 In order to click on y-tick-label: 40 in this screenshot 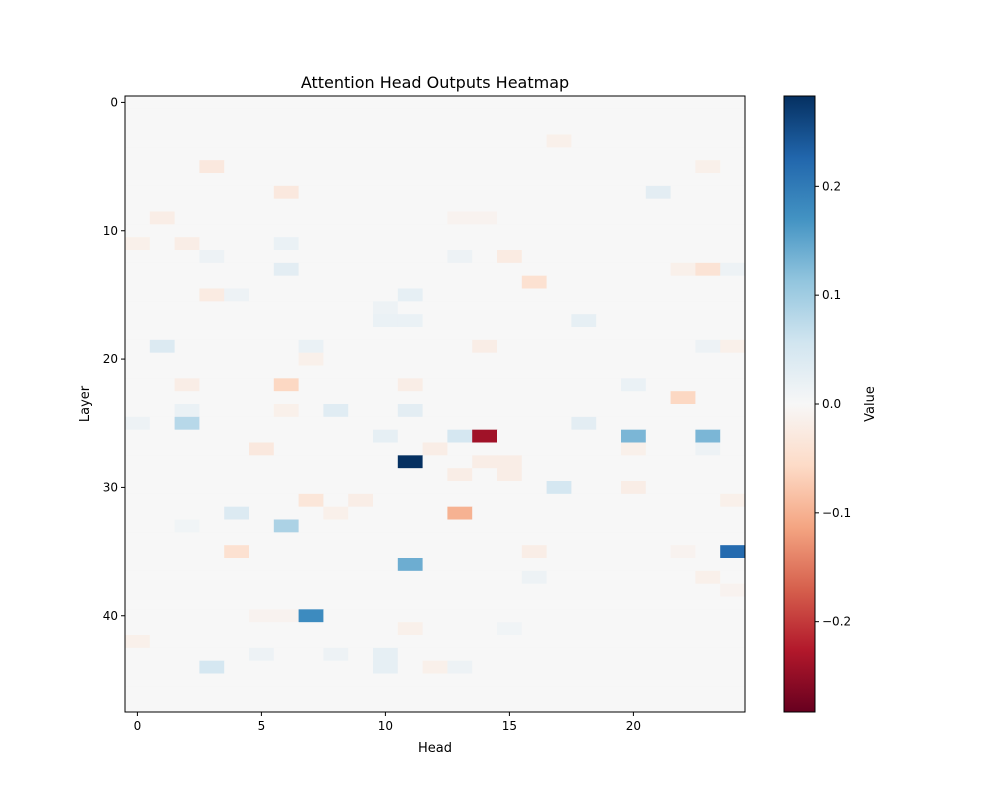, I will do `click(110, 616)`.